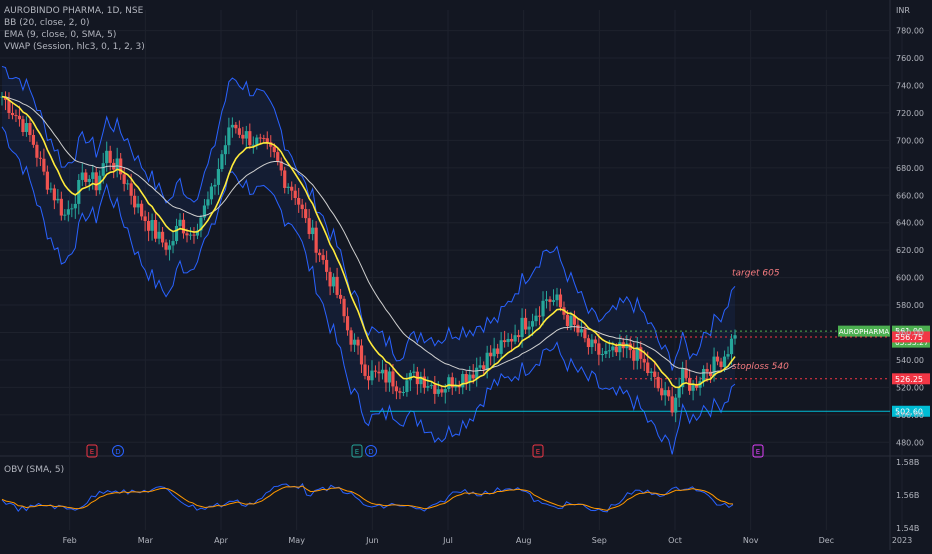  Describe the element at coordinates (221, 540) in the screenshot. I see `x-tick-label: Apr` at that location.